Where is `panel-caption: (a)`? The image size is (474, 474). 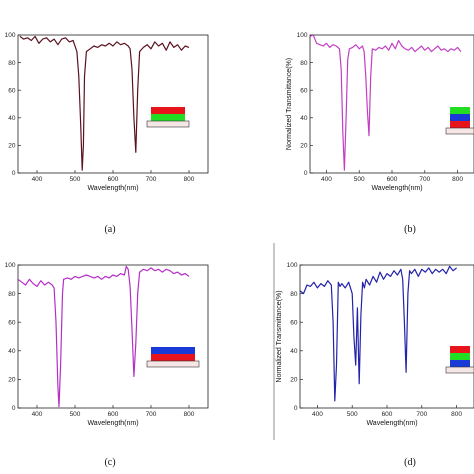 panel-caption: (a) is located at coordinates (109, 229).